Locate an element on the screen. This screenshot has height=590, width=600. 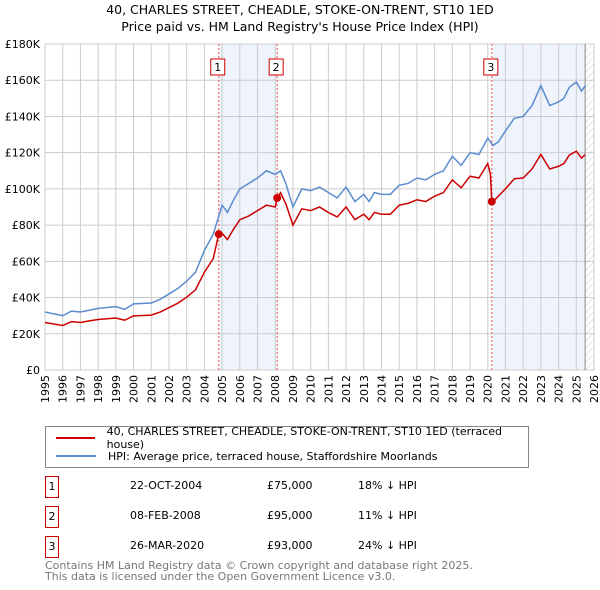
x-tick-label: 2002 is located at coordinates (169, 389).